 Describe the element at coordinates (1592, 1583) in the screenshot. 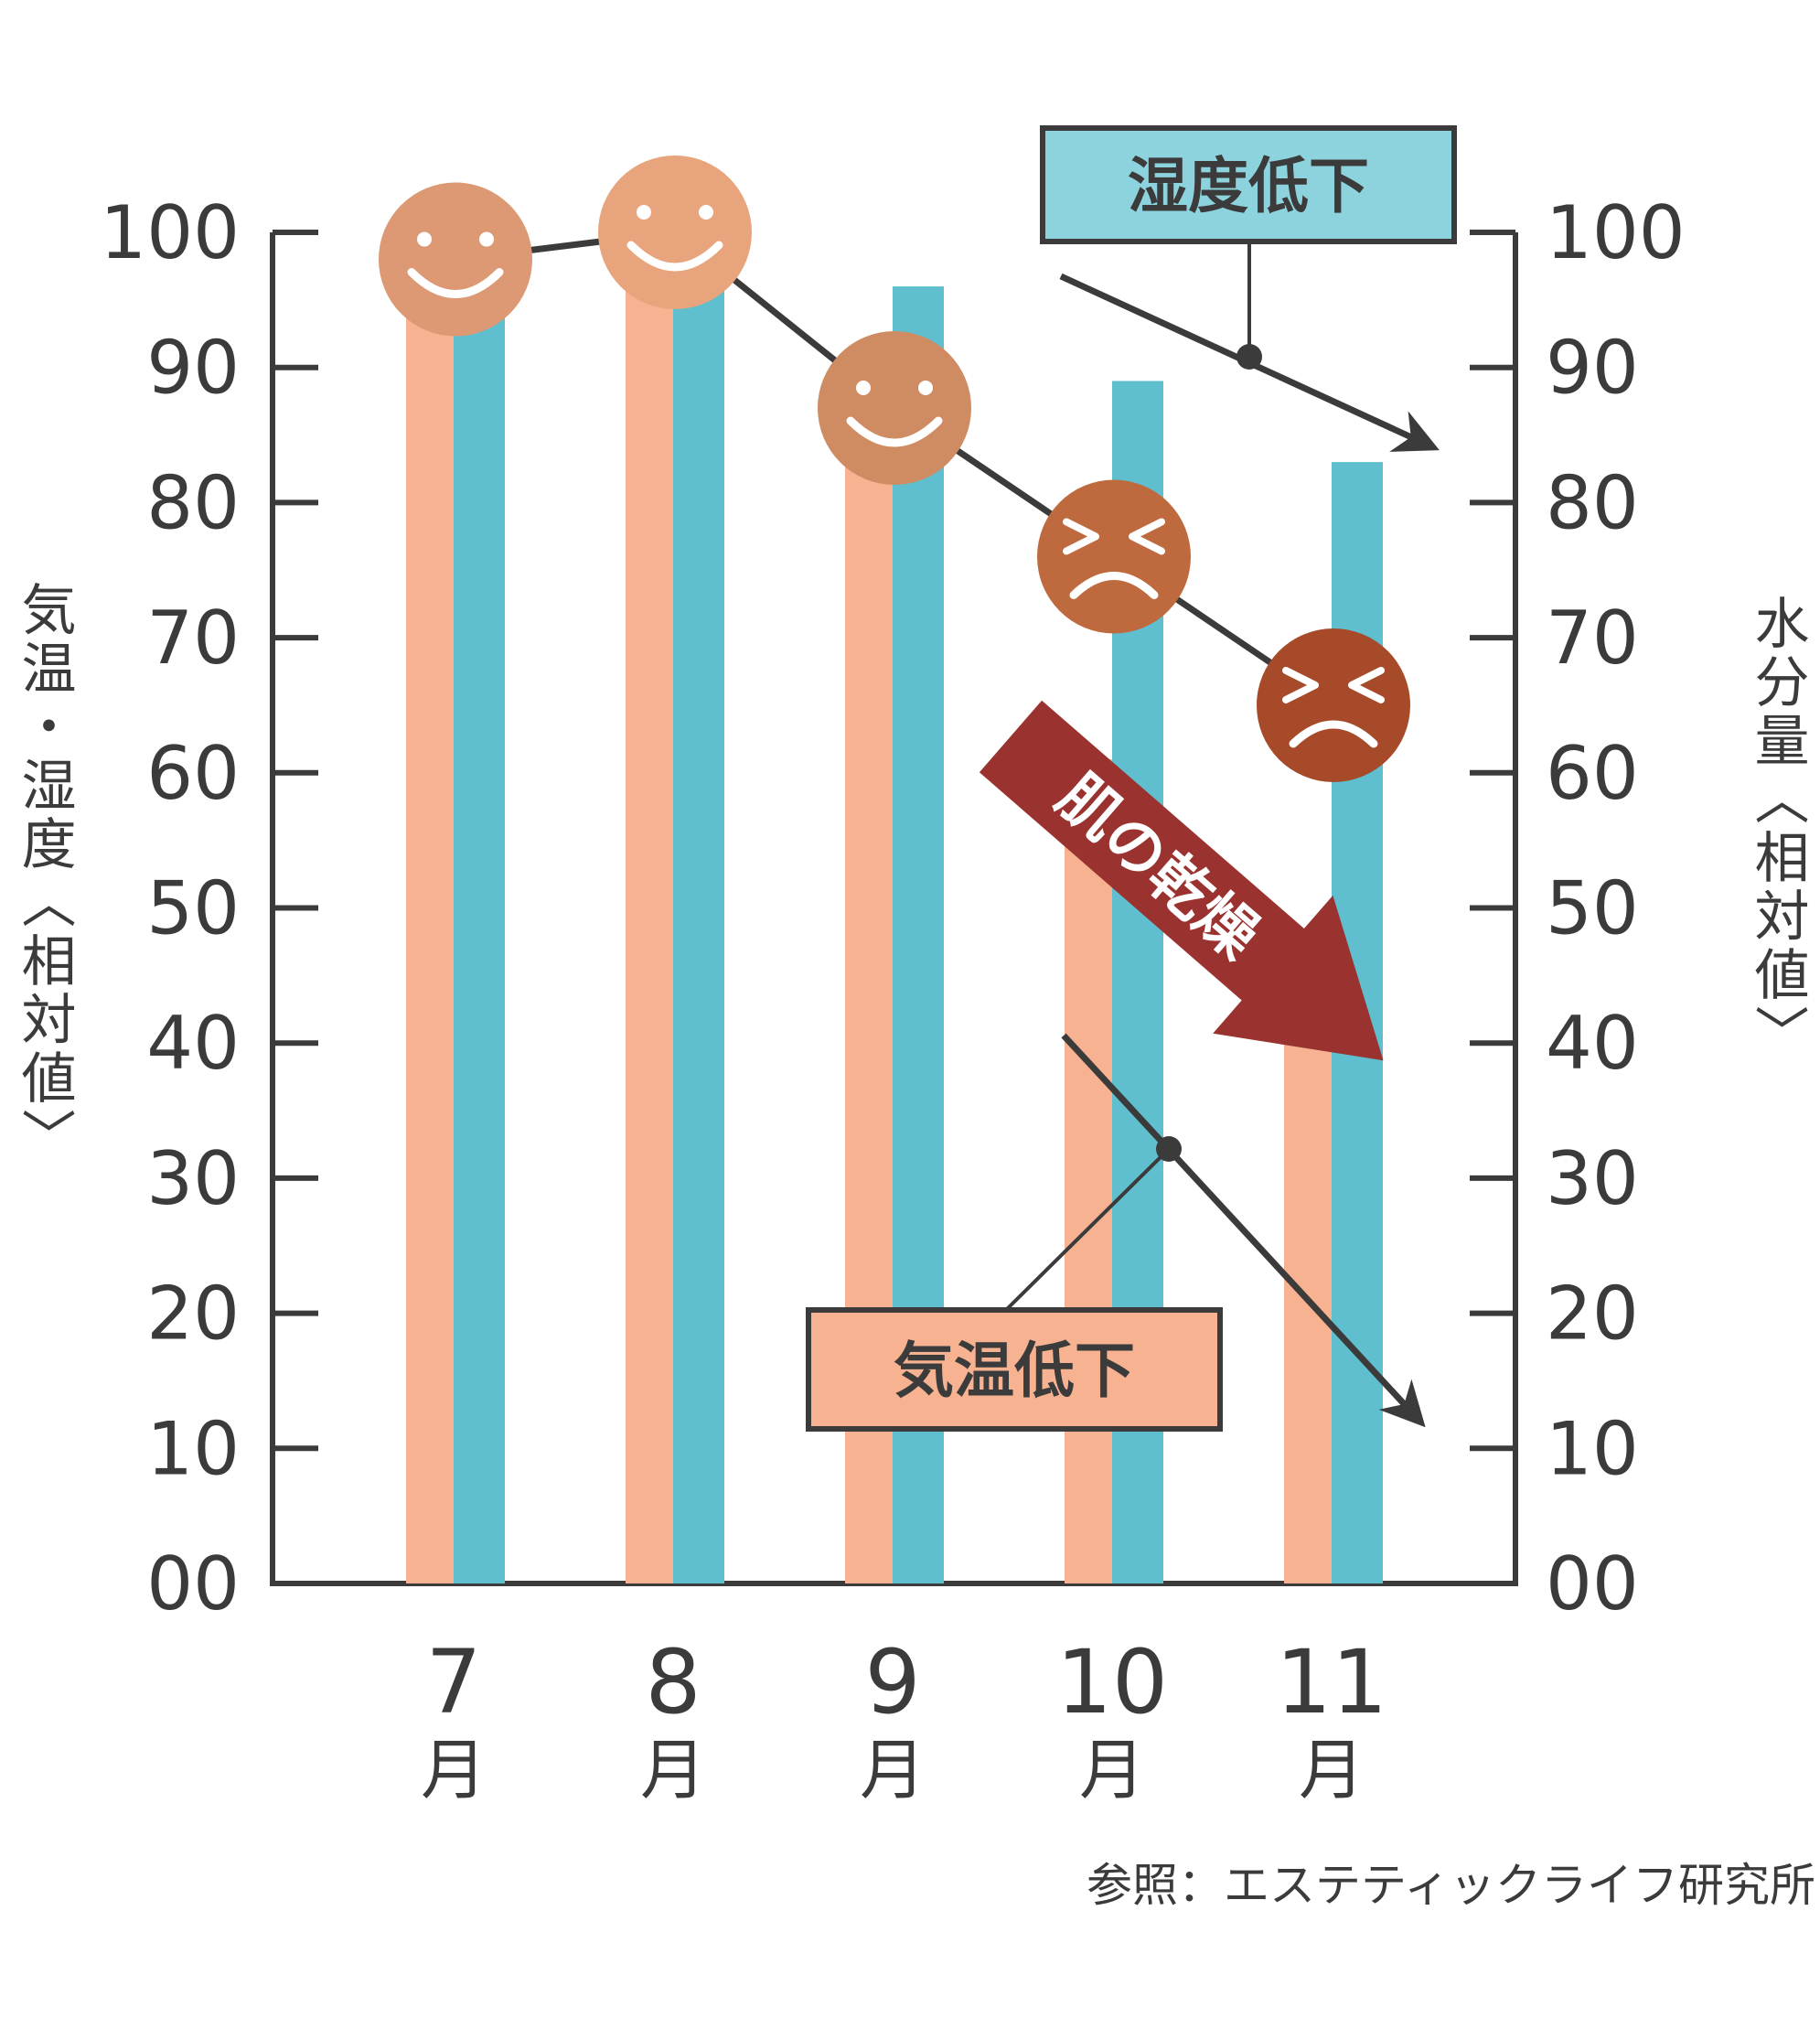

I see `right-tick-label: 00` at that location.